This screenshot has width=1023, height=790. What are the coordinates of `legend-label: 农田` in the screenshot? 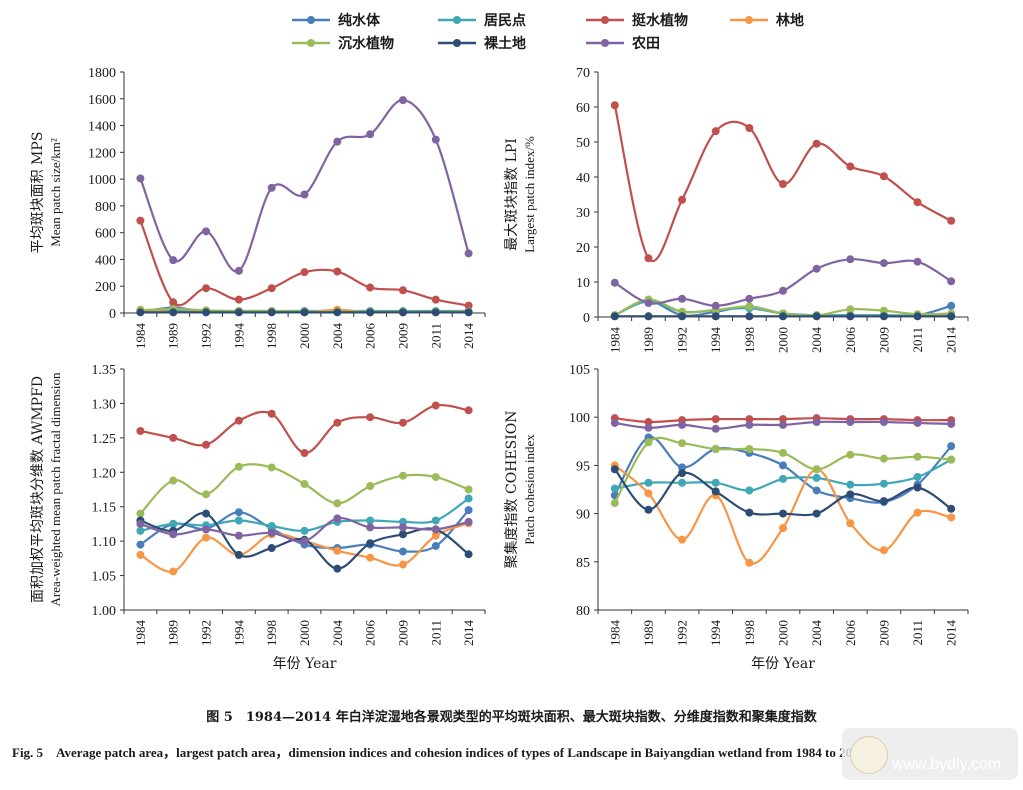 It's located at (645, 43).